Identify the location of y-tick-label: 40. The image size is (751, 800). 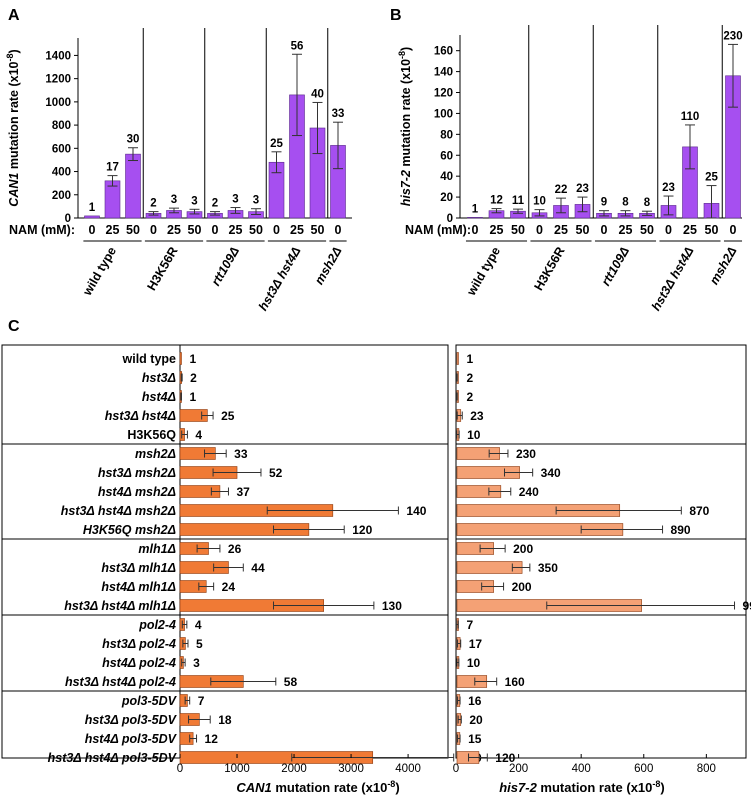
(446, 177).